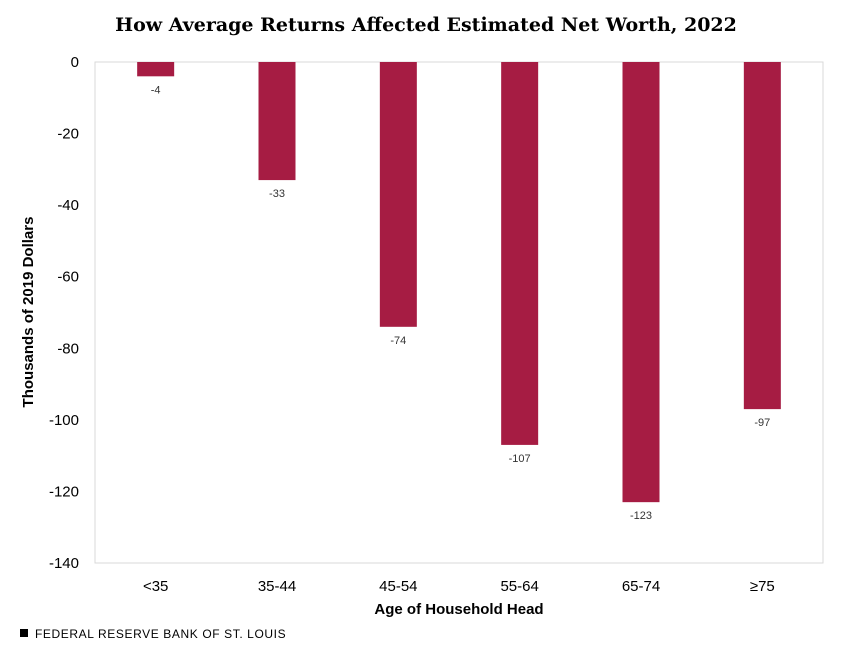 The width and height of the screenshot is (852, 647). I want to click on data-label: -4, so click(156, 90).